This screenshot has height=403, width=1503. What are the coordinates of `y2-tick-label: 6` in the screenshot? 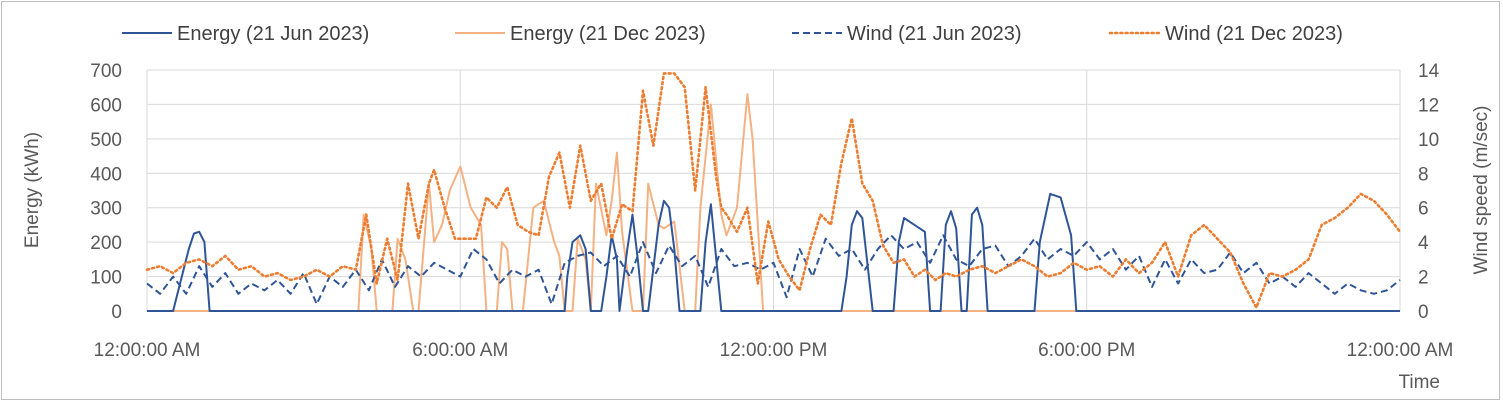 It's located at (1423, 209).